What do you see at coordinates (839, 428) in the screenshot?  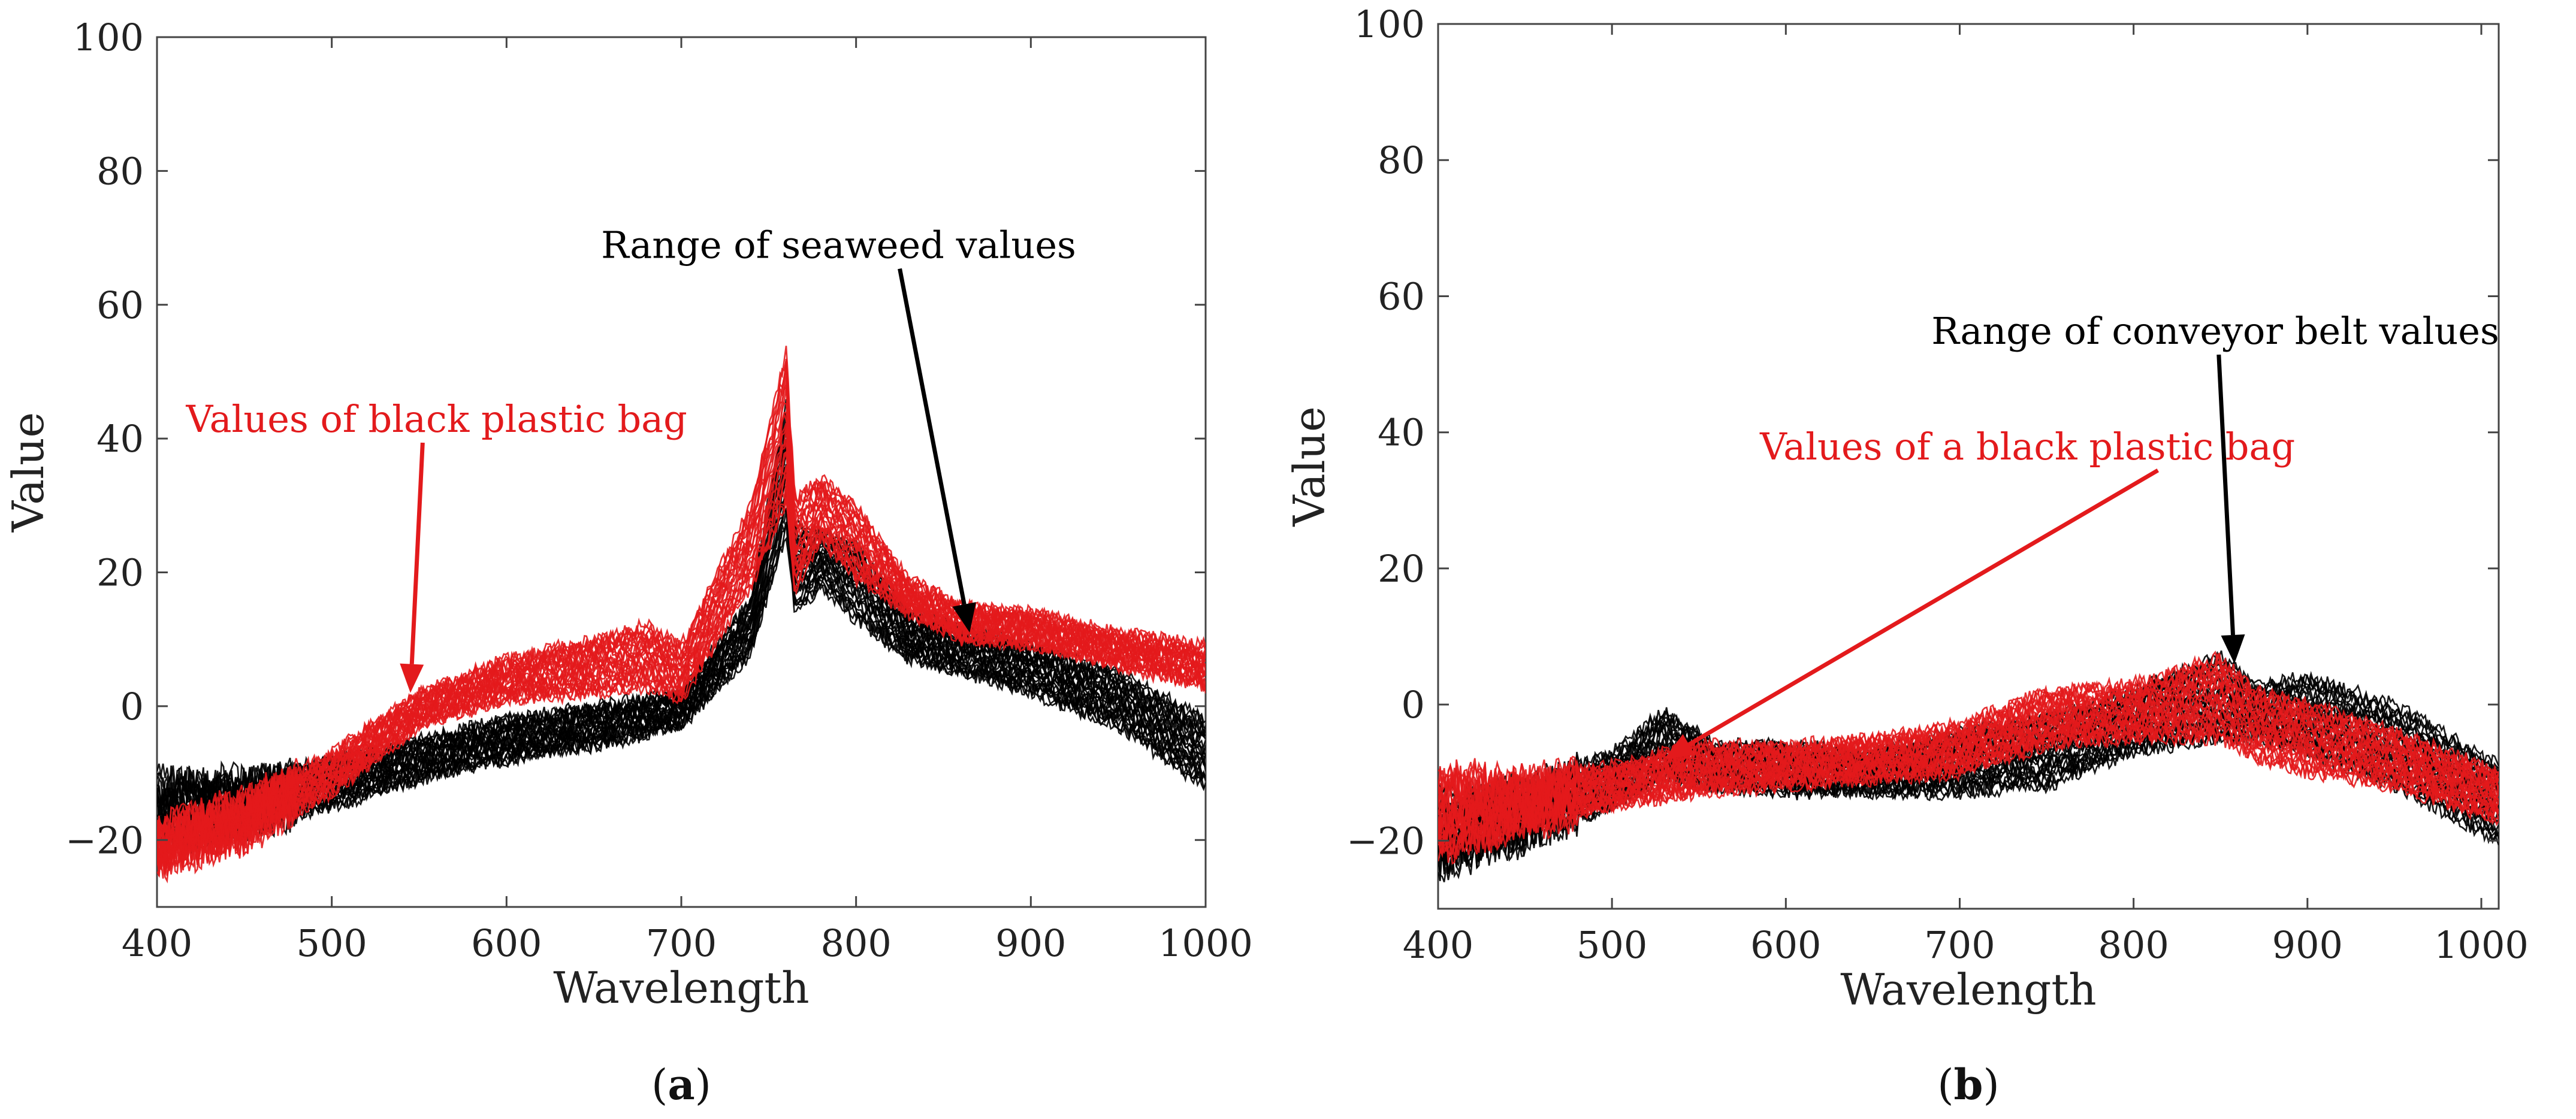 I see `annotation: Range of seaweed values` at bounding box center [839, 428].